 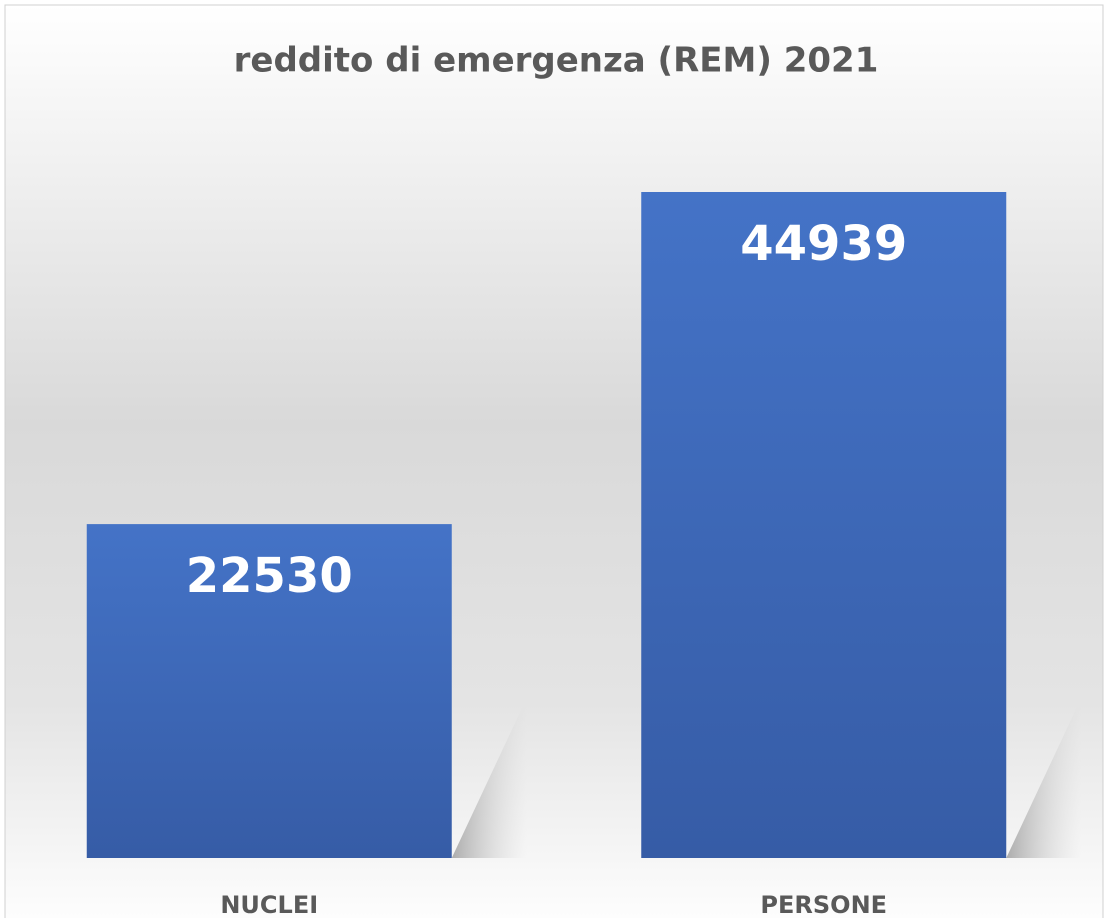 What do you see at coordinates (823, 244) in the screenshot?
I see `value-label: 44939` at bounding box center [823, 244].